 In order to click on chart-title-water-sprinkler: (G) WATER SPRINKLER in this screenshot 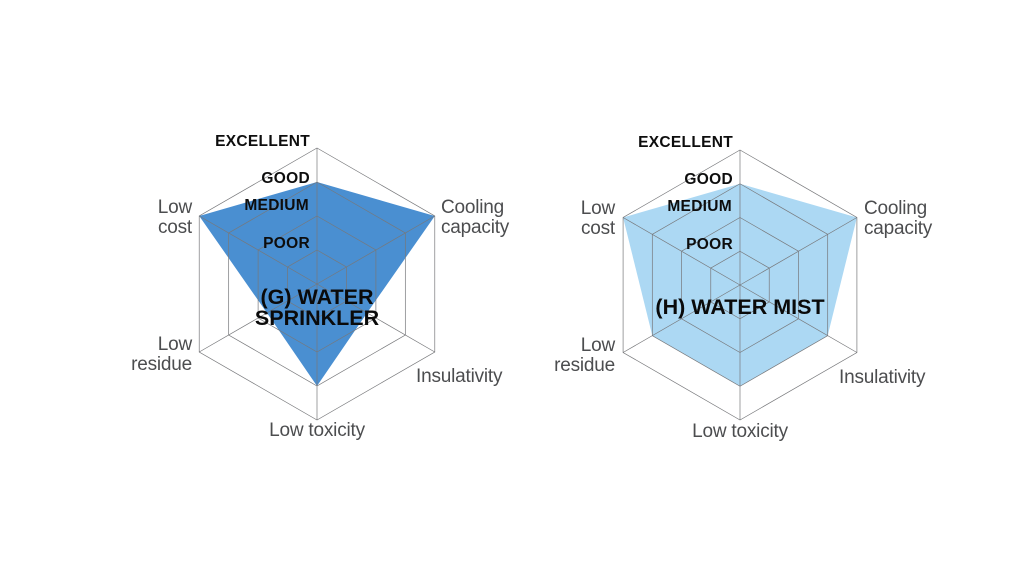, I will do `click(317, 307)`.